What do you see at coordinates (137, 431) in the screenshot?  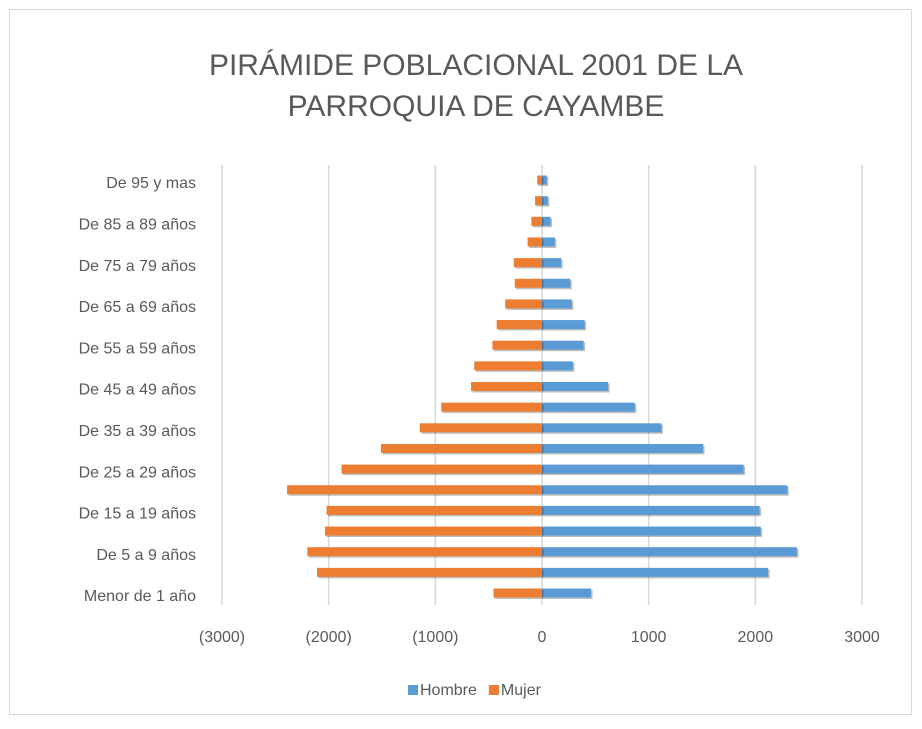 I see `y-tick-label: De 35 a 39 años` at bounding box center [137, 431].